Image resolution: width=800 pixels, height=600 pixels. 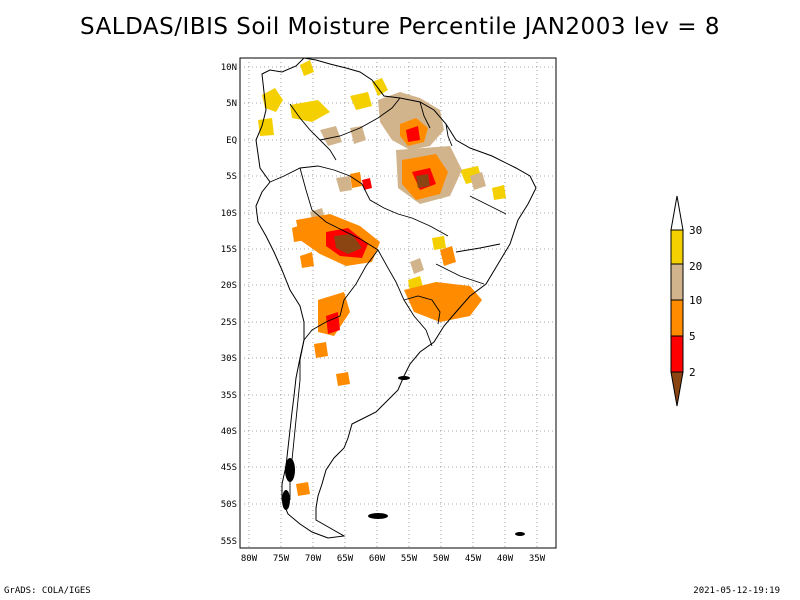 I want to click on lon-labels: 80W 75W 70W 65W 60W 55W 50W 45W 40W 35W, so click(x=393, y=559).